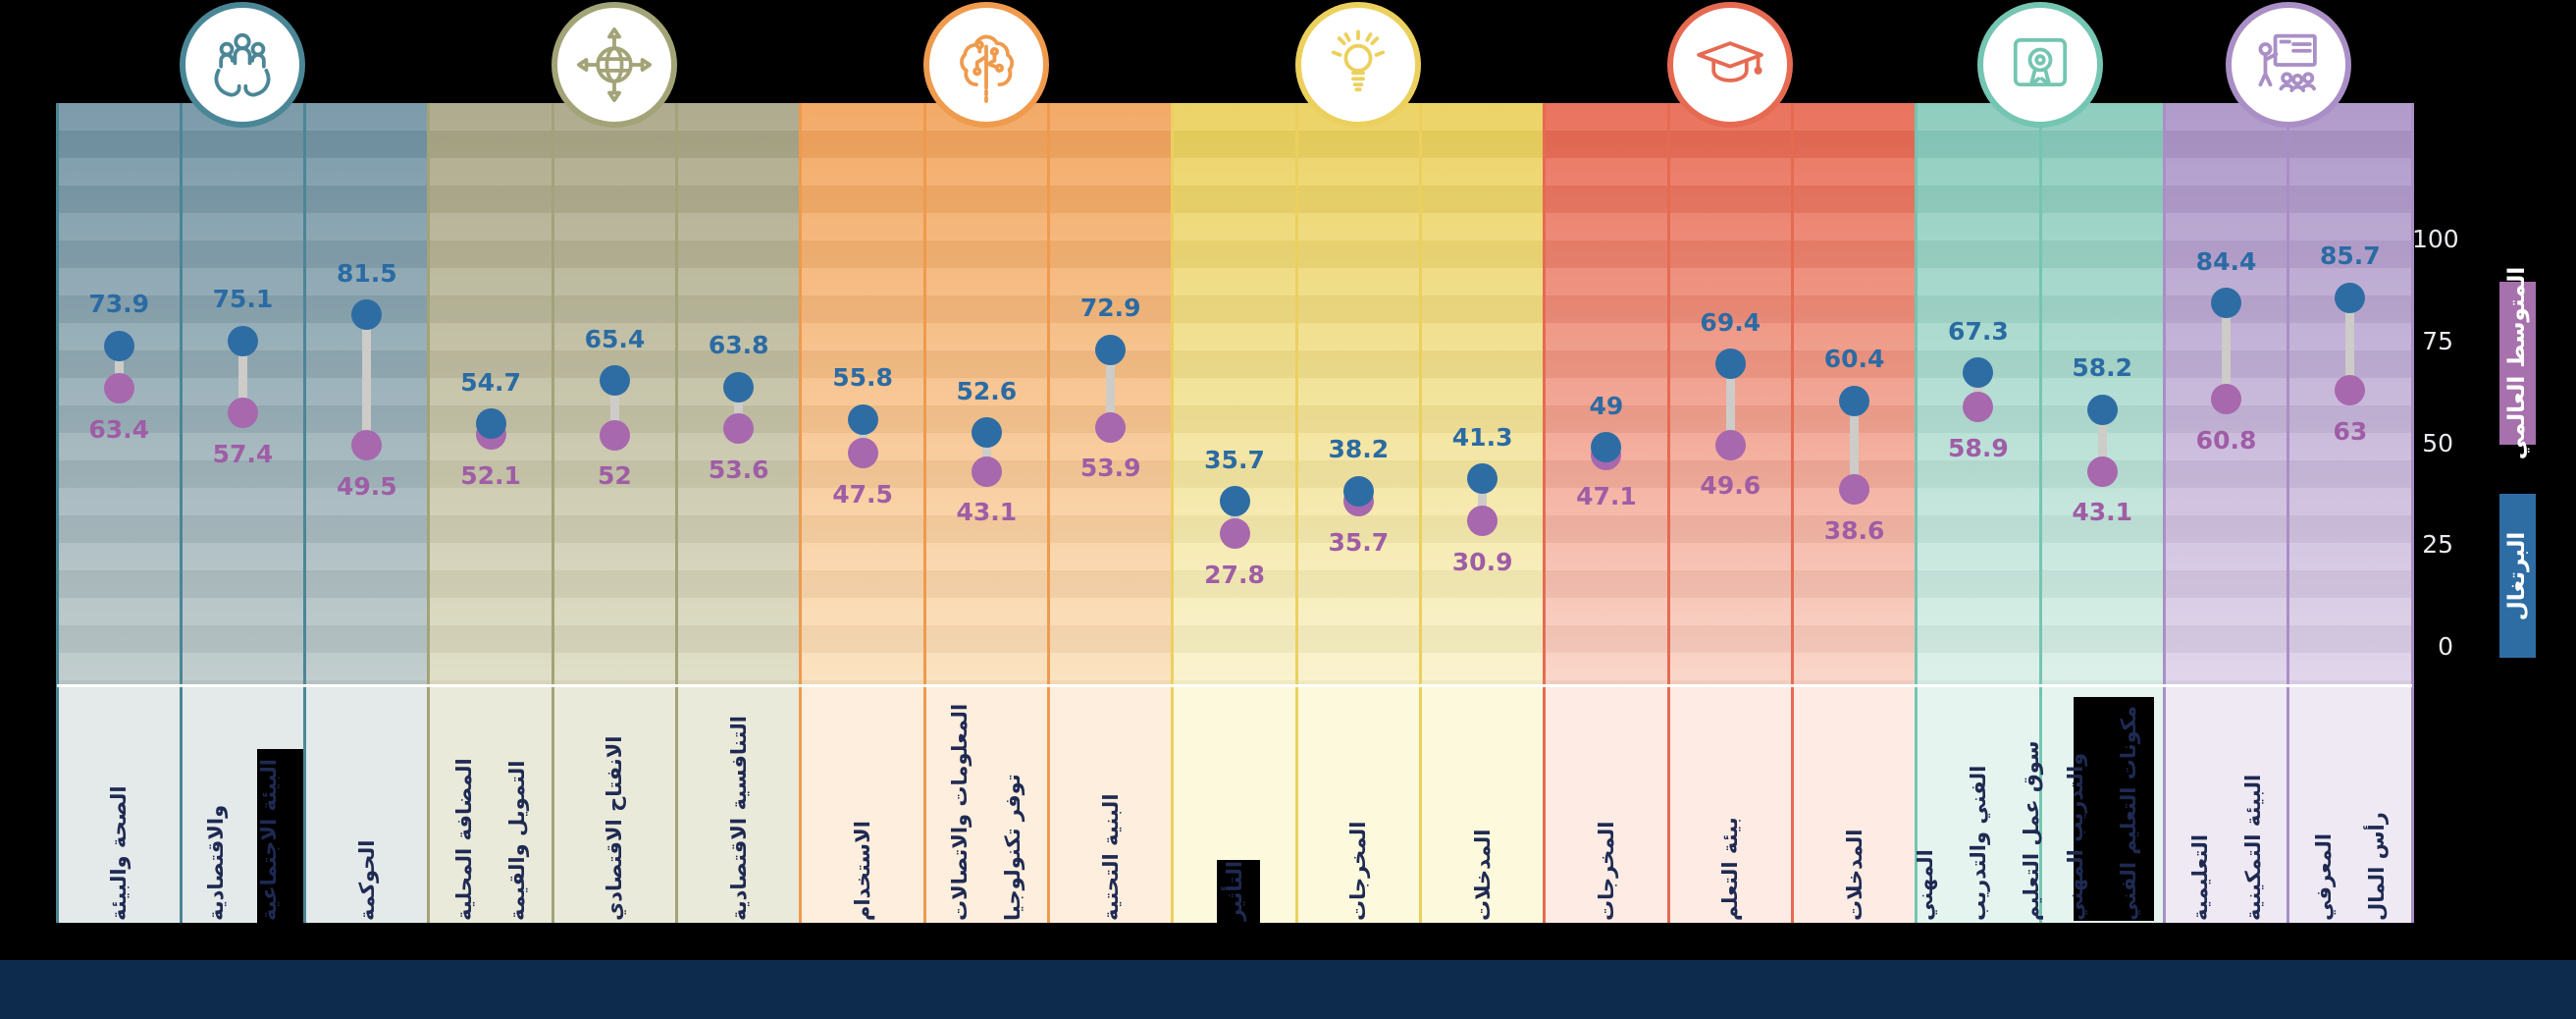 Image resolution: width=2576 pixels, height=1019 pixels. Describe the element at coordinates (1111, 805) in the screenshot. I see `category-label: البنية التحتية` at that location.